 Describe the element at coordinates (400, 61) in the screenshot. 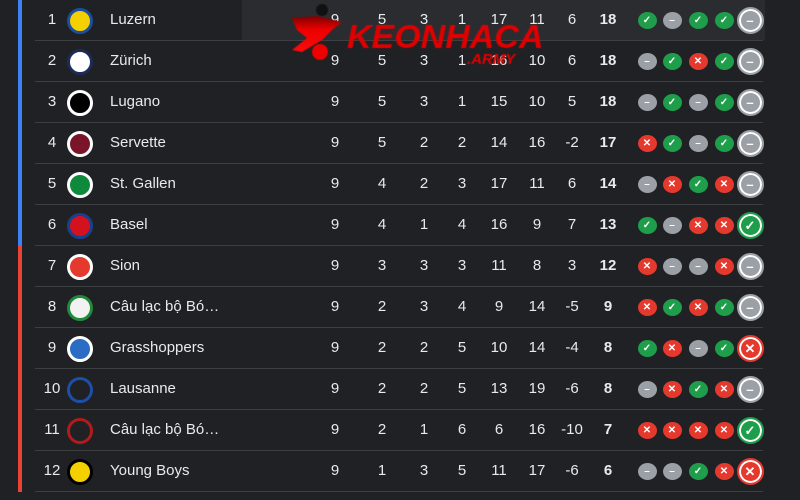

I see `table-row: 2 Zürich 9 5 3 1 16 10 6 18– ✓ ✕ ✓ –` at that location.